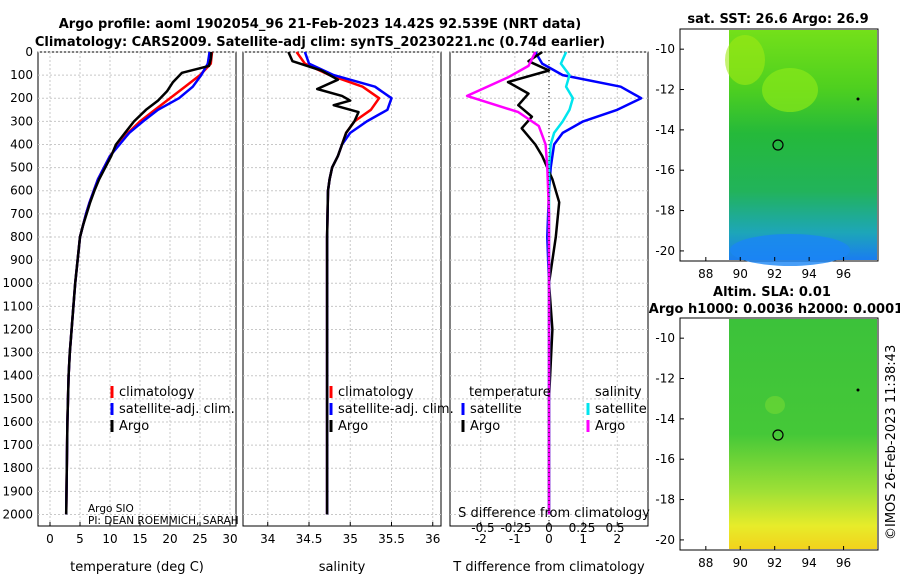 The height and width of the screenshot is (580, 900). I want to click on depth-tick-label: 1900, so click(17, 491).